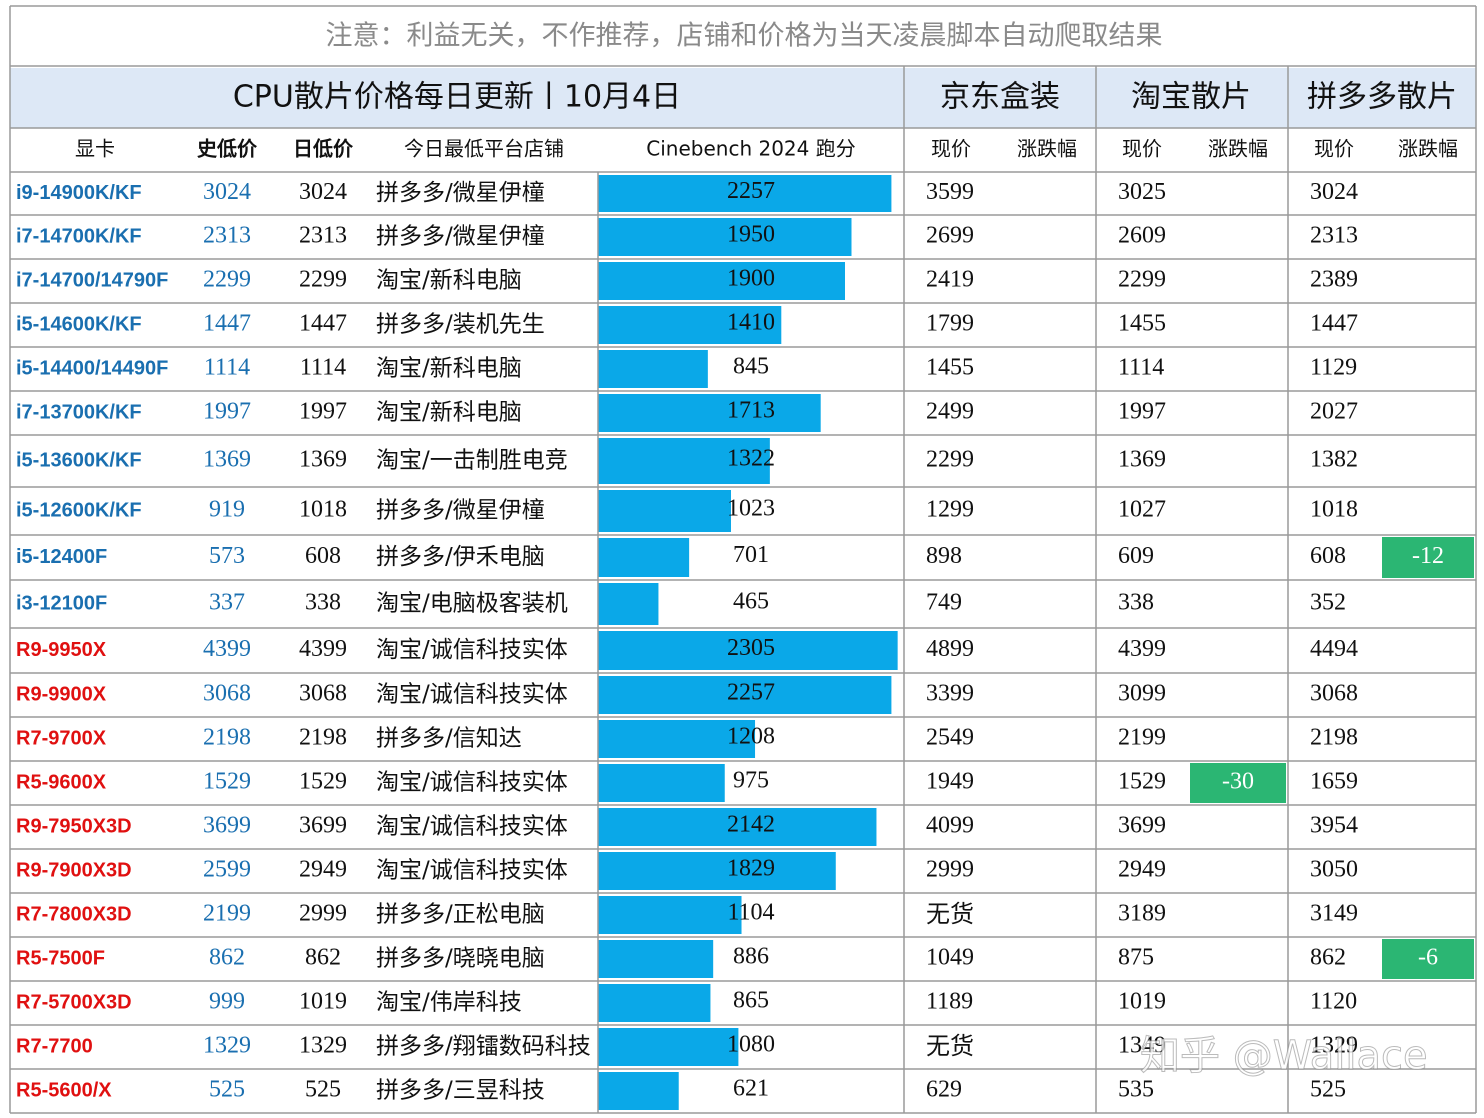 The image size is (1484, 1118). What do you see at coordinates (79, 412) in the screenshot?
I see `cpu-name: i7-13700K/KF` at bounding box center [79, 412].